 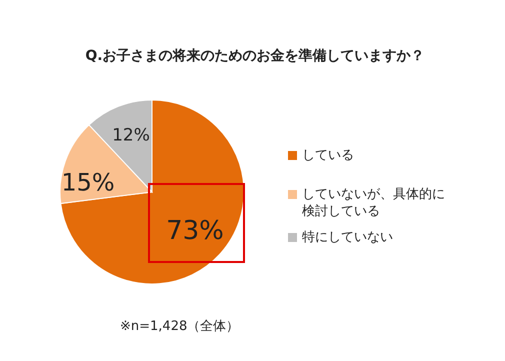 What do you see at coordinates (88, 182) in the screenshot?
I see `data-label: 15%` at bounding box center [88, 182].